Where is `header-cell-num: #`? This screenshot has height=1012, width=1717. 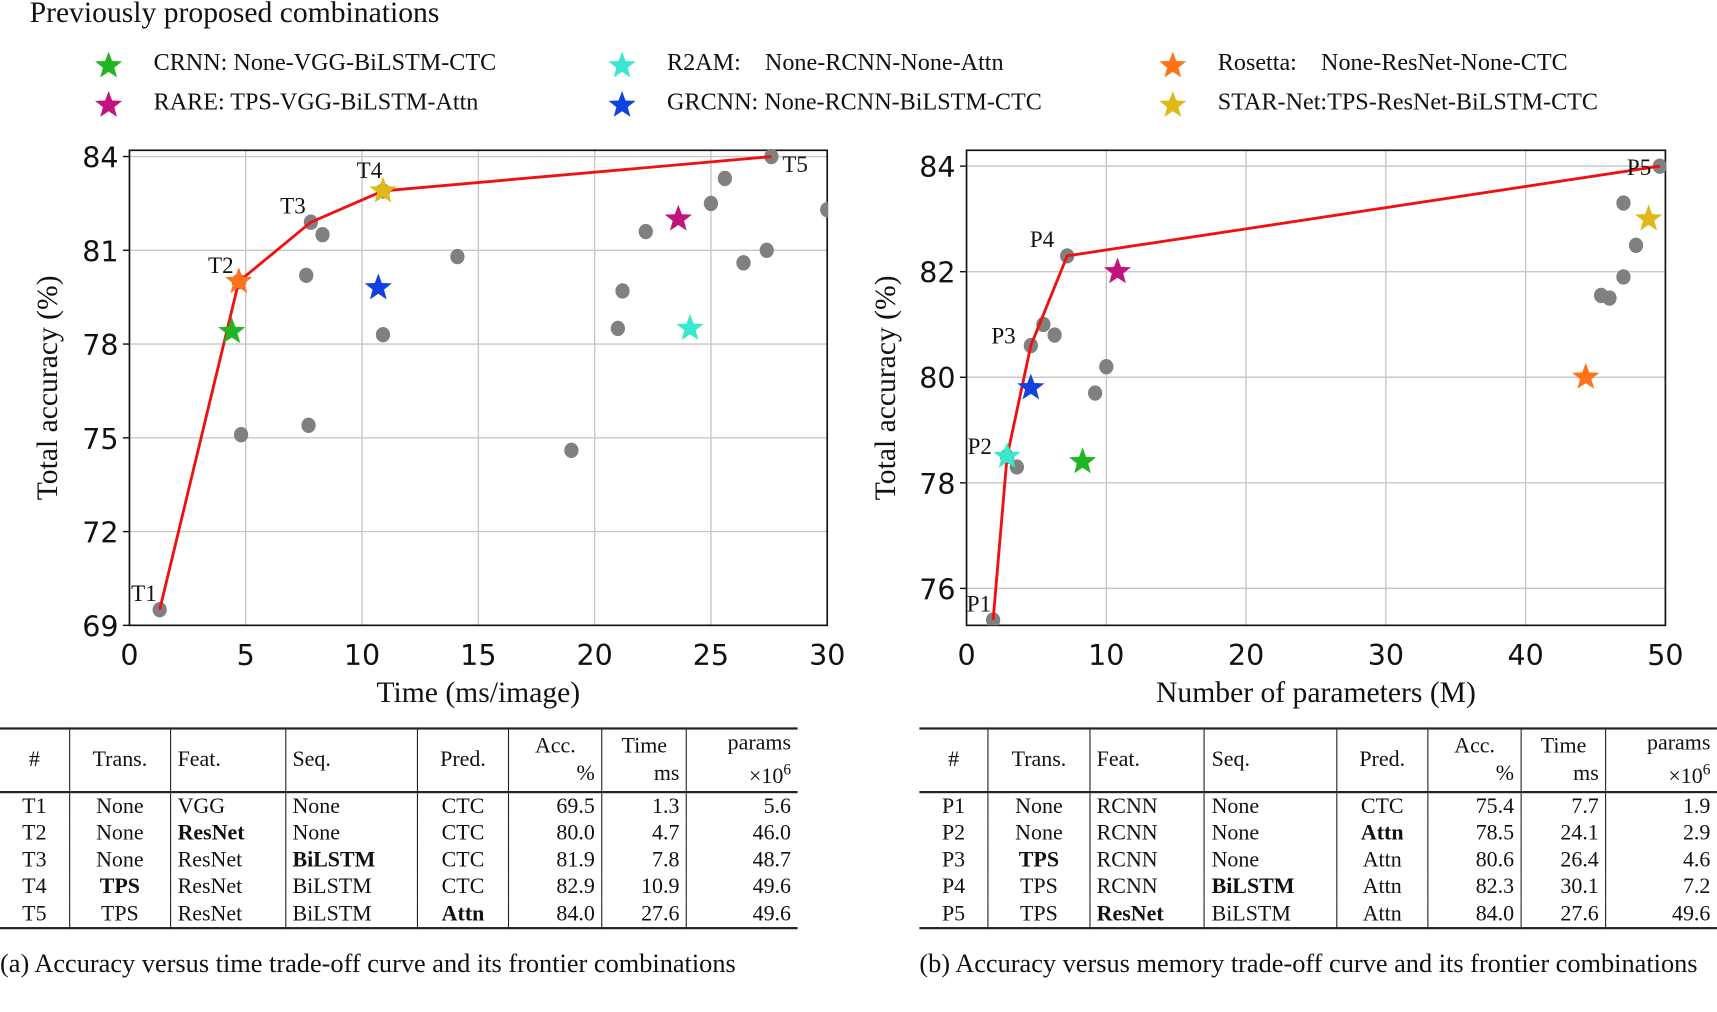 header-cell-num: # is located at coordinates (35, 760).